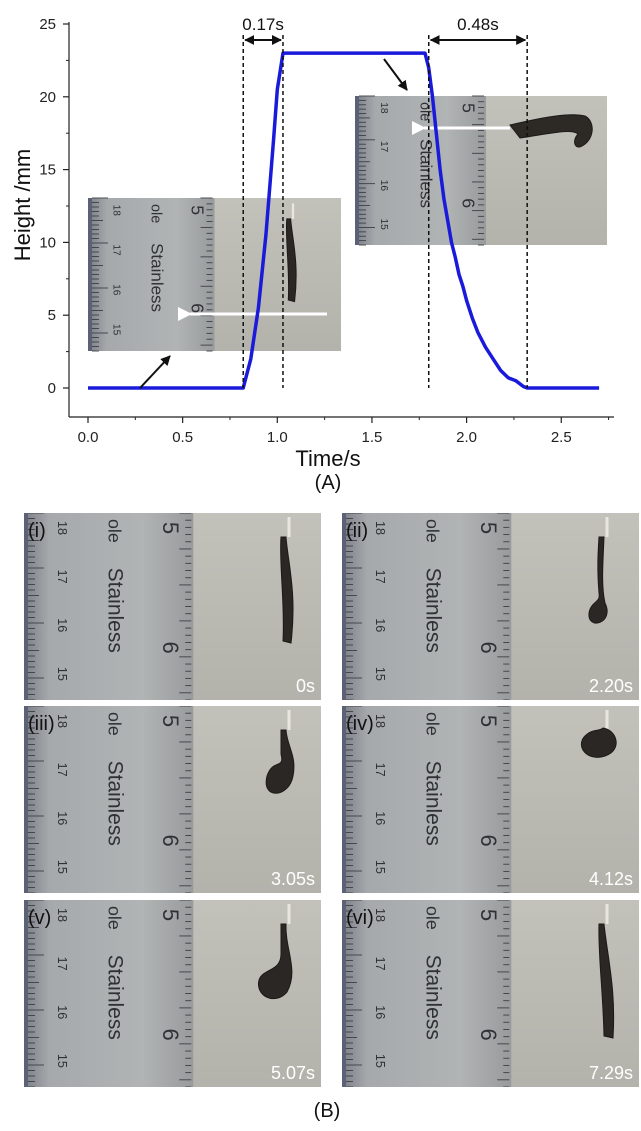 The width and height of the screenshot is (641, 1131). I want to click on photo-label: (vi), so click(360, 918).